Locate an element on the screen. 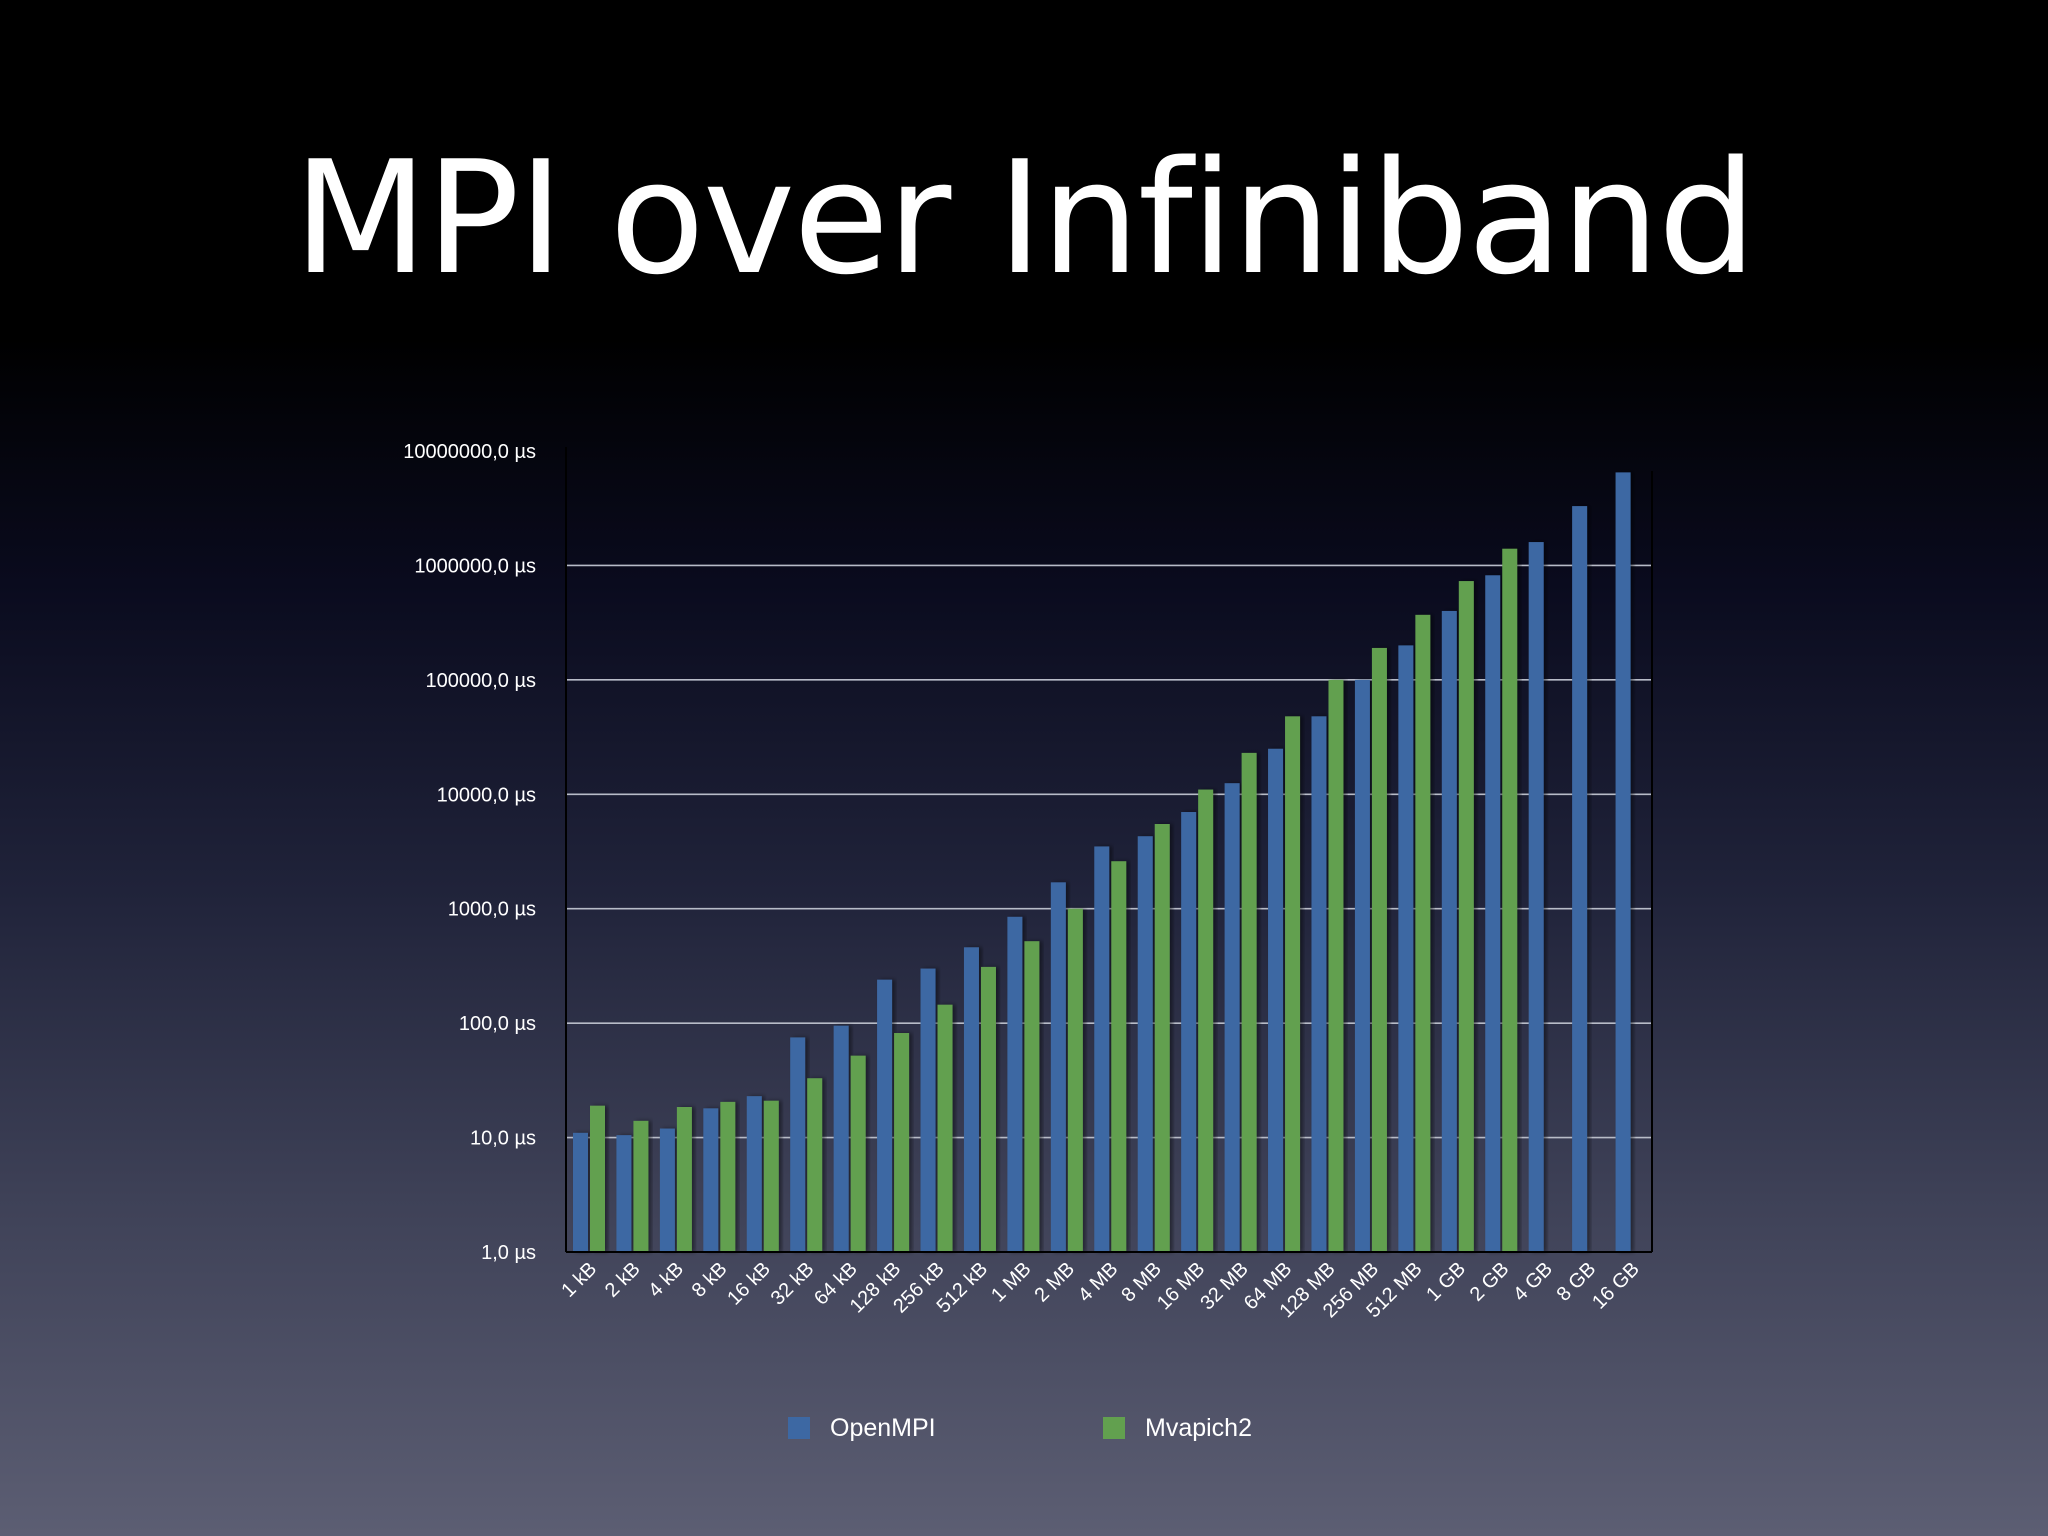  x-tick-label: 1 GB is located at coordinates (1446, 1282).